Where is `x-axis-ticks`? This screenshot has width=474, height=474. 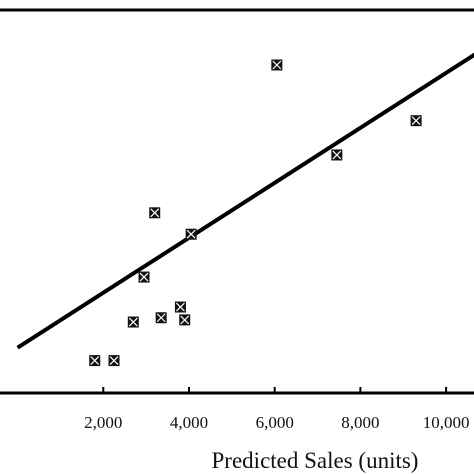 x-axis-ticks is located at coordinates (275, 390).